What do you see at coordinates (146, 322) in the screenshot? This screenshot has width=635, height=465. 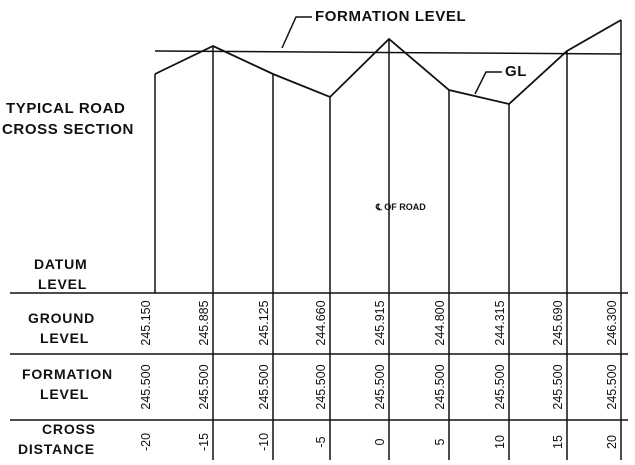 I see `ground-level-value: 245.150` at bounding box center [146, 322].